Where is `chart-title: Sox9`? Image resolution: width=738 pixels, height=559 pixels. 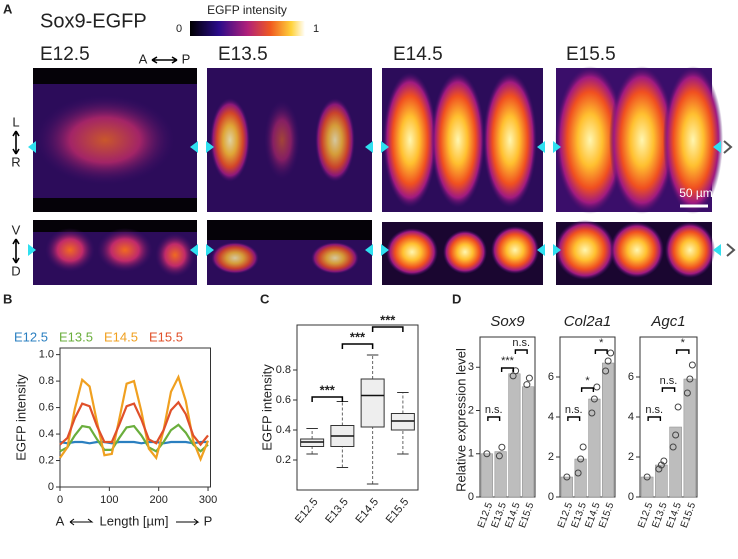
chart-title: Sox9 is located at coordinates (507, 321).